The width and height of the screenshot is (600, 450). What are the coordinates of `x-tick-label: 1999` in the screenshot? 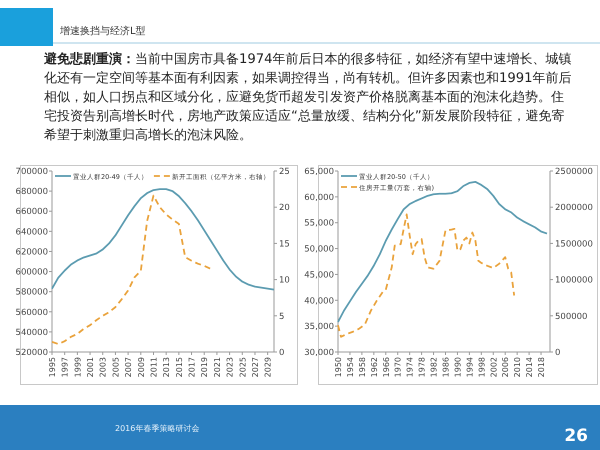 It's located at (77, 367).